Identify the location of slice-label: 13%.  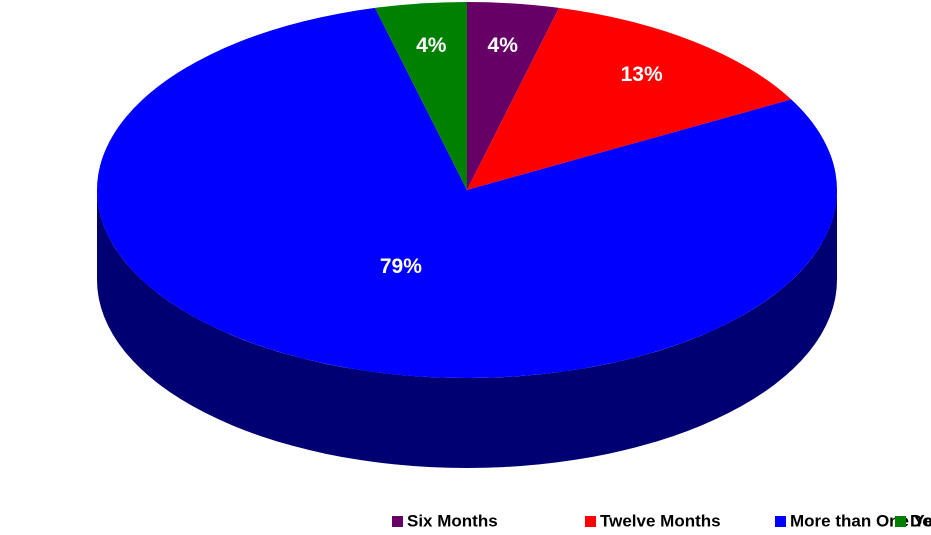
(642, 74).